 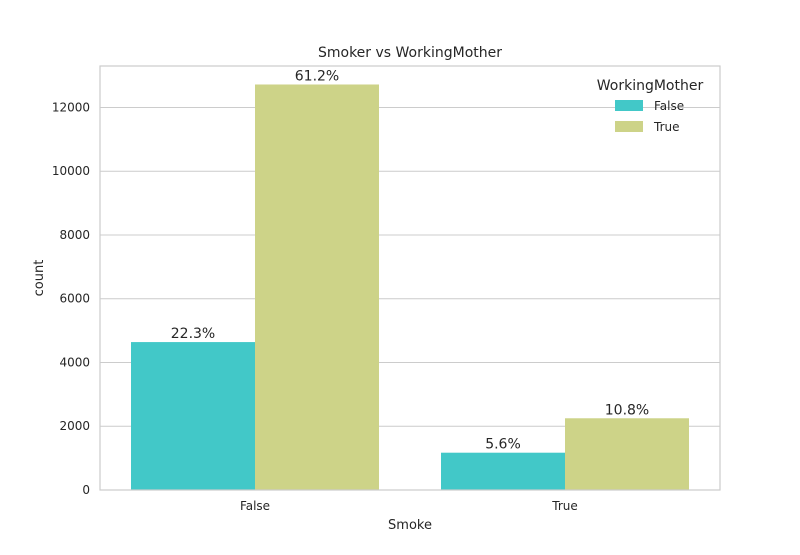 I want to click on y-axis-title: count, so click(x=39, y=278).